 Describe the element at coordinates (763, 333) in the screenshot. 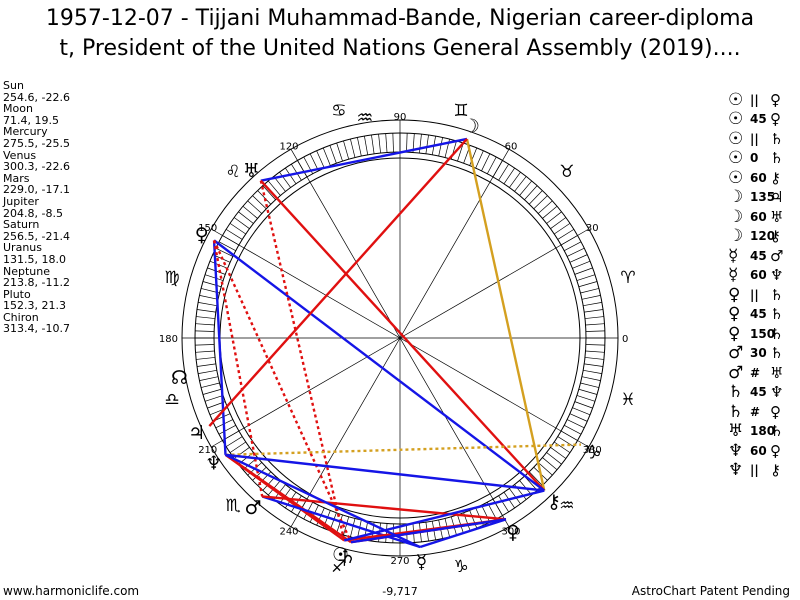

I see `aspect-symbol: 150` at that location.